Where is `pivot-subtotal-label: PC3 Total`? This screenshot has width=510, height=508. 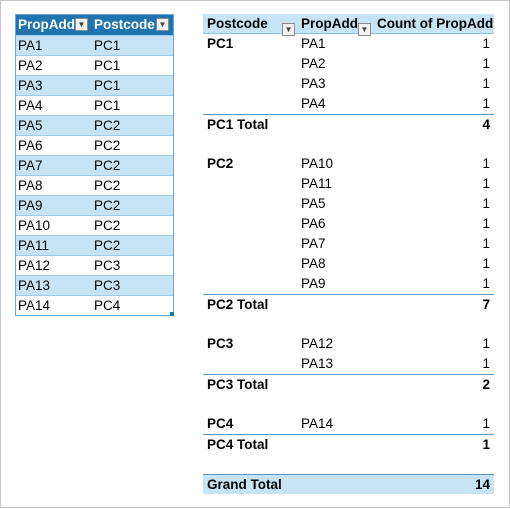
pivot-subtotal-label: PC3 Total is located at coordinates (238, 384).